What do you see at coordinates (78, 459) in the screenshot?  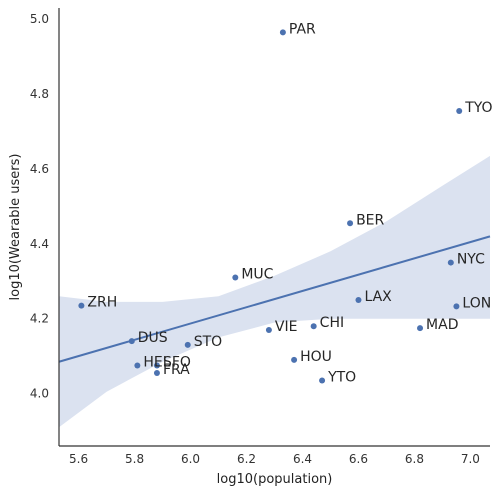 I see `x-tick-label: 5.6` at bounding box center [78, 459].